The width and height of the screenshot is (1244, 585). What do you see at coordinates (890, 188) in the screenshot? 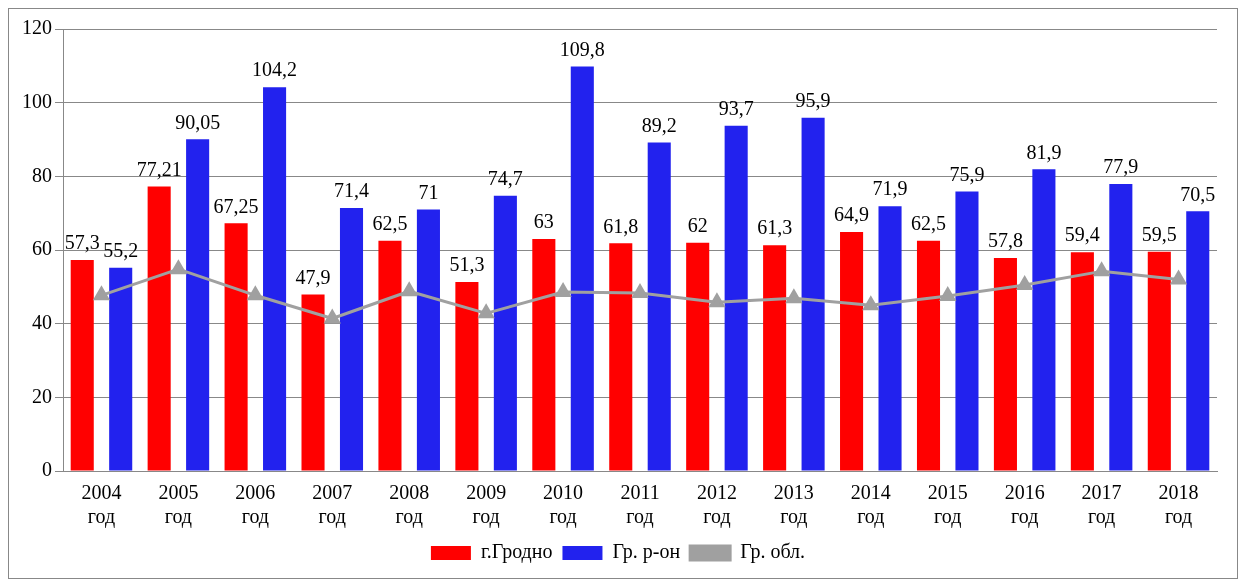
I see `data-label: 71,9` at bounding box center [890, 188].